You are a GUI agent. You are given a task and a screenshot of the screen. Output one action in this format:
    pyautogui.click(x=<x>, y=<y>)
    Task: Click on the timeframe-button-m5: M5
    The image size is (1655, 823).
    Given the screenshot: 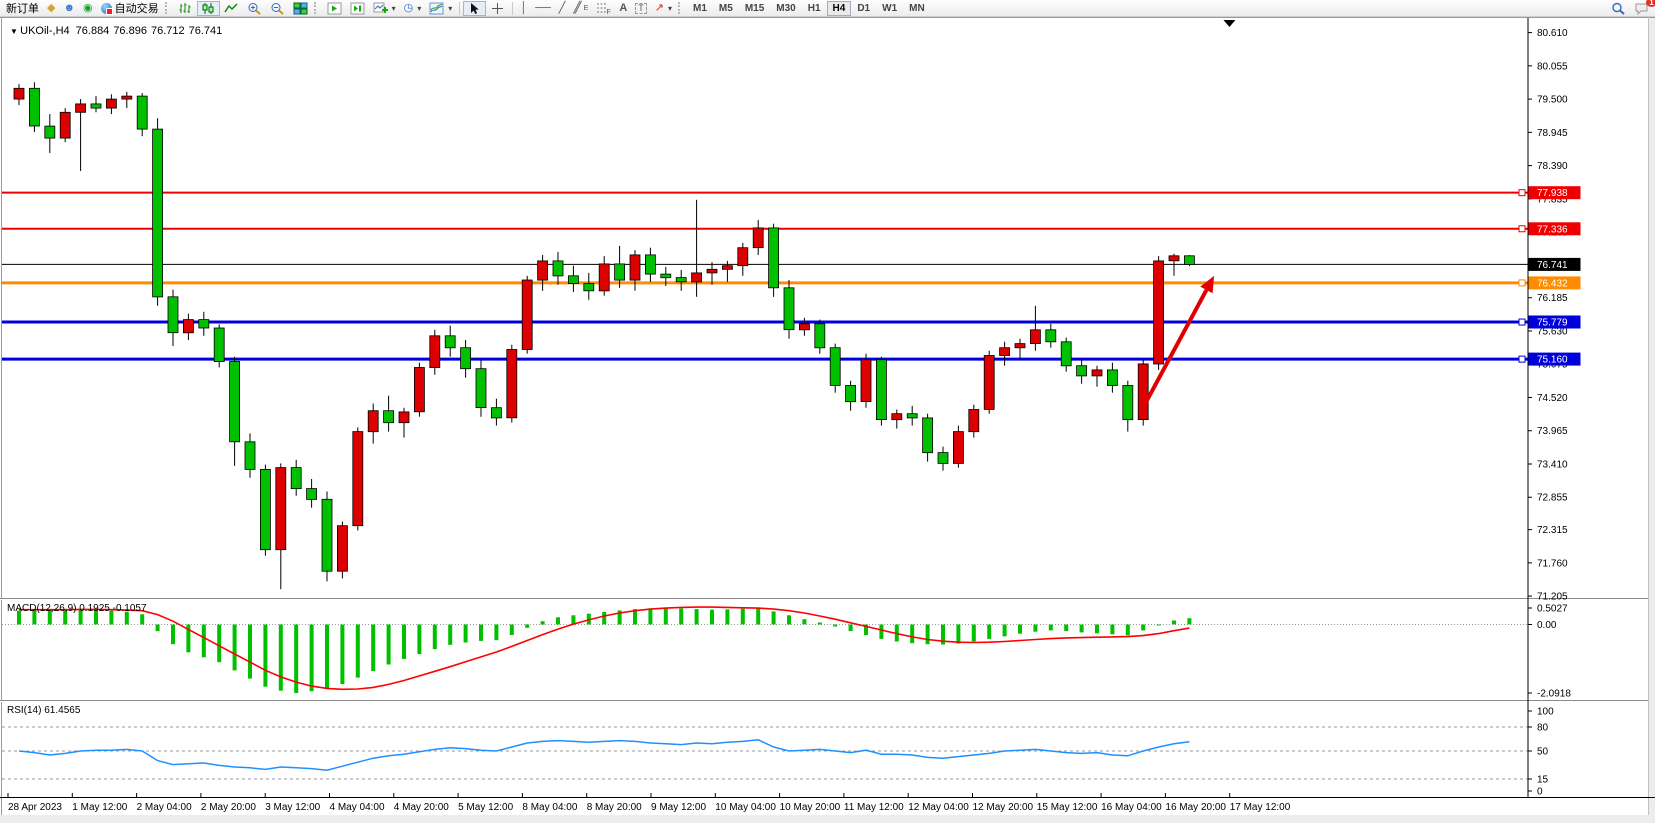 What is the action you would take?
    pyautogui.click(x=726, y=8)
    